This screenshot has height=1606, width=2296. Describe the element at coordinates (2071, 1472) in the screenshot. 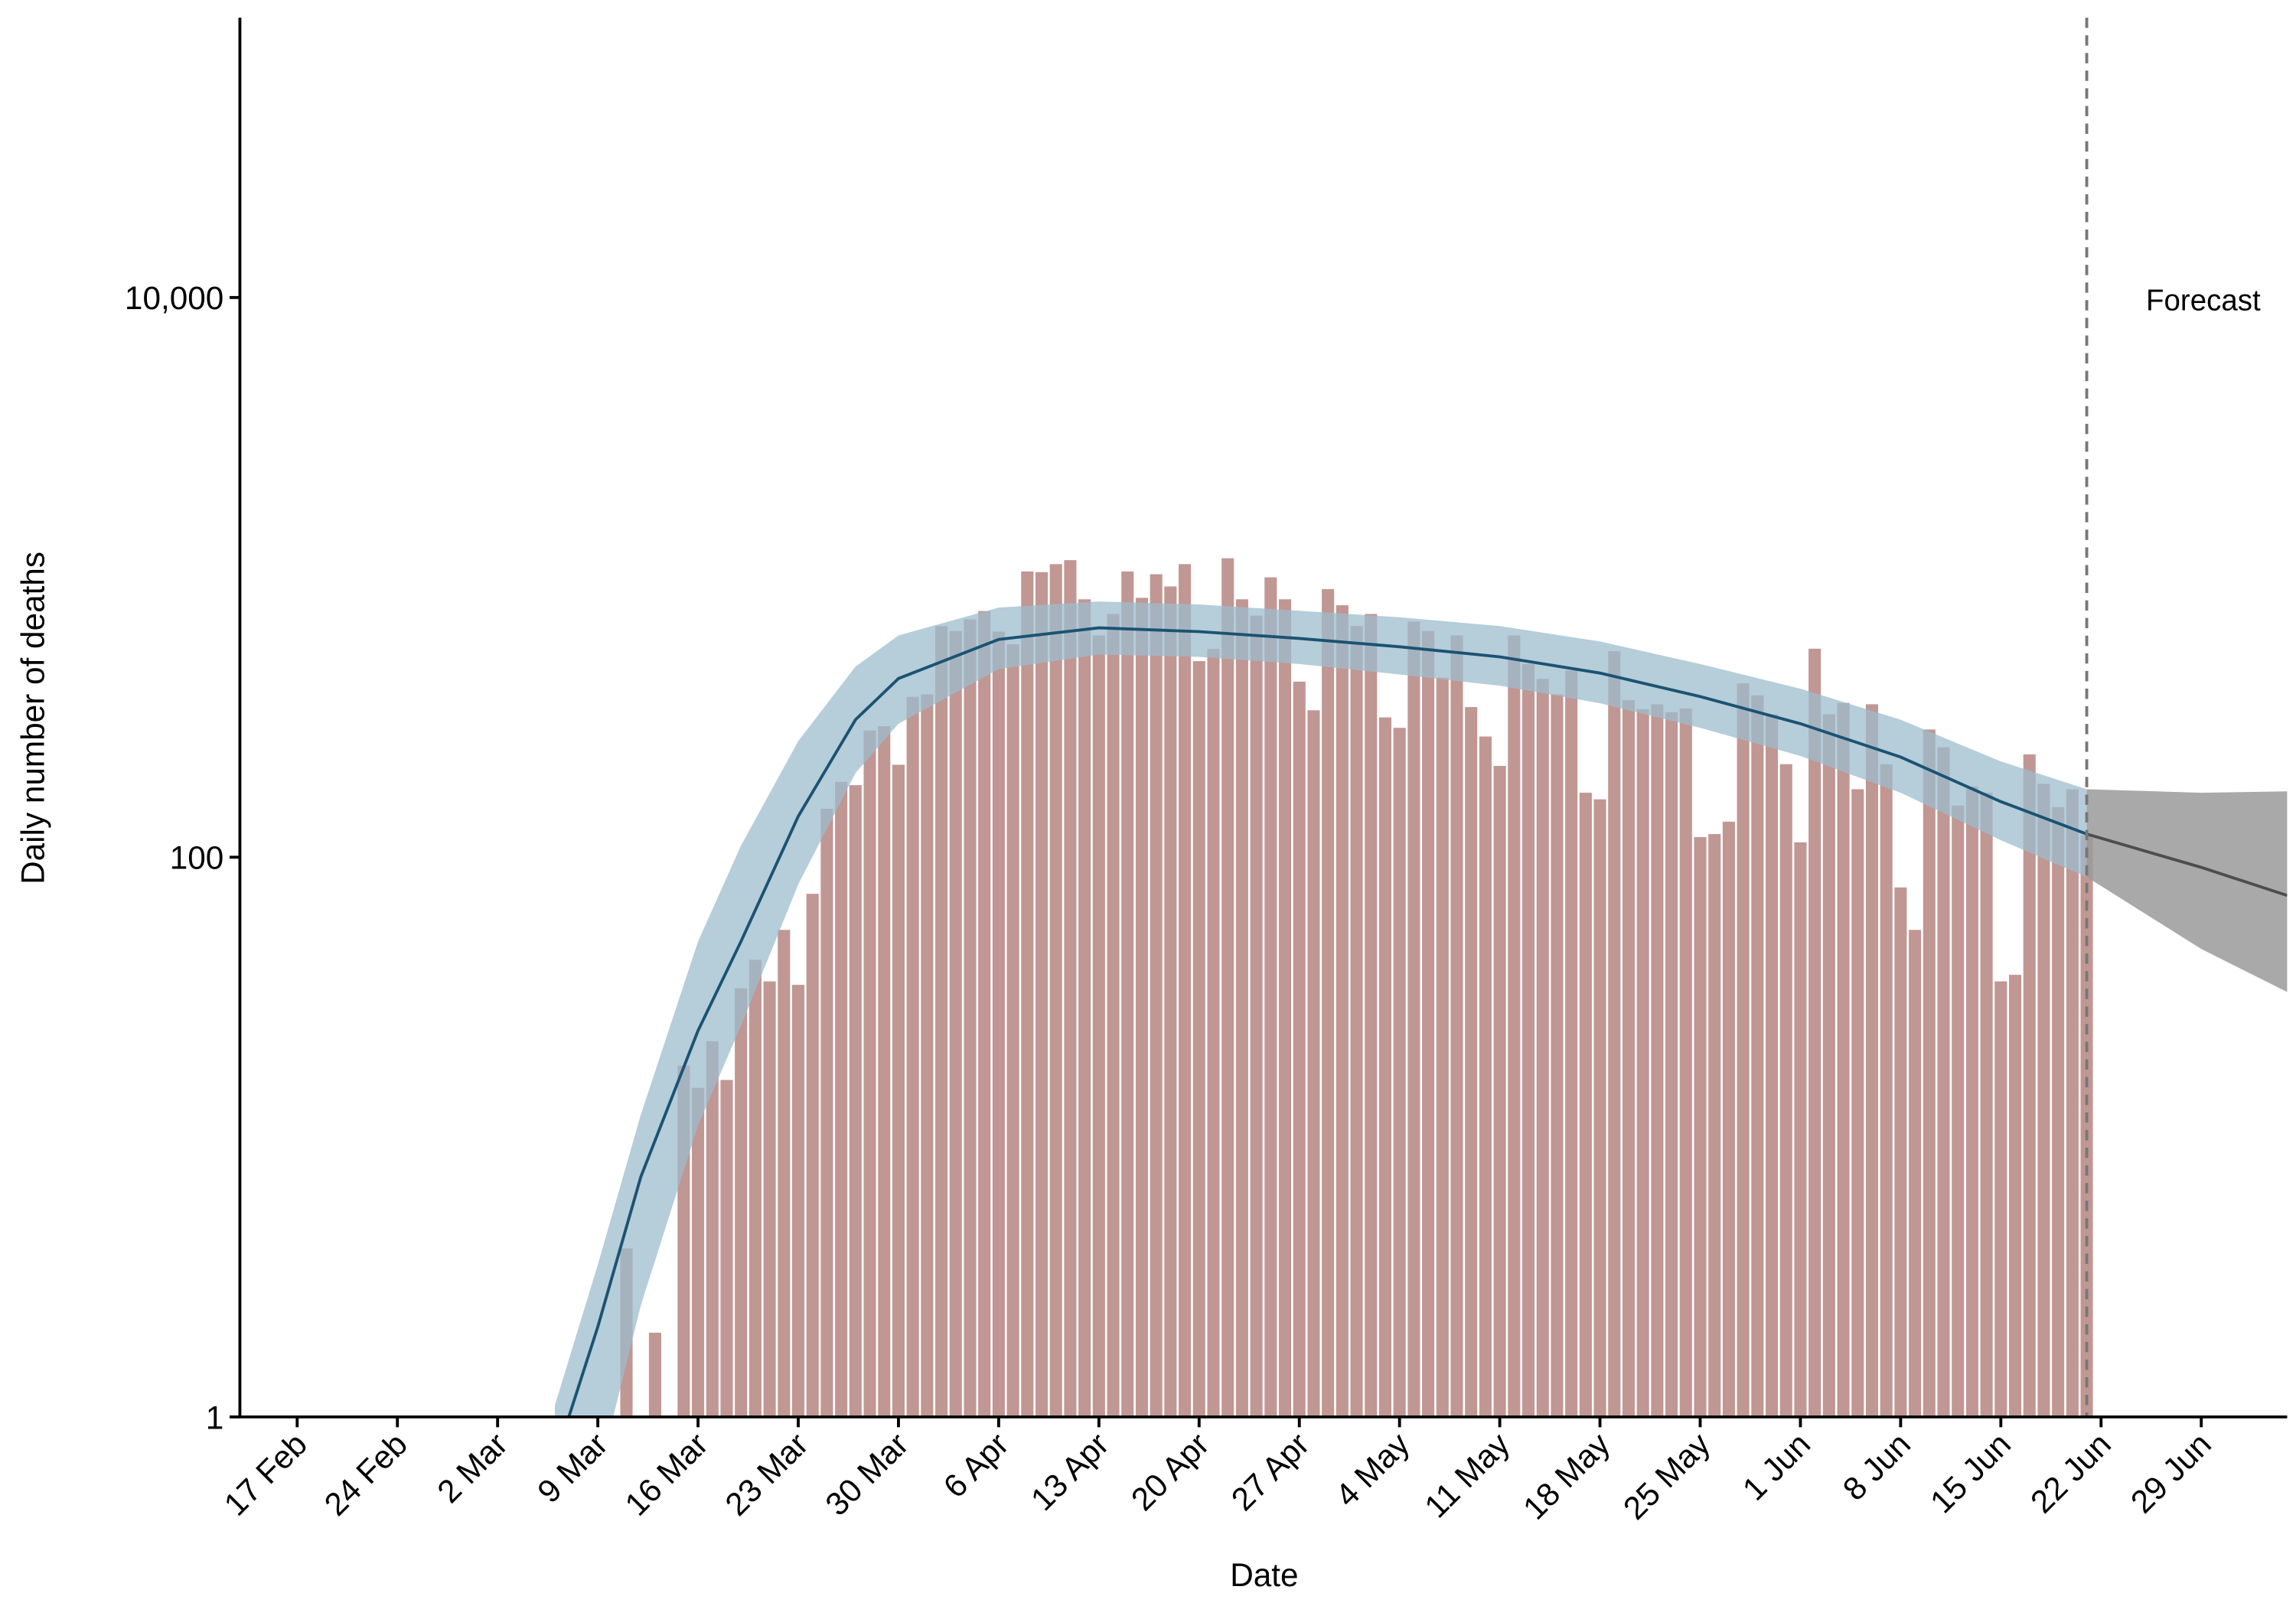

I see `x-tick-label: 22 Jun` at that location.